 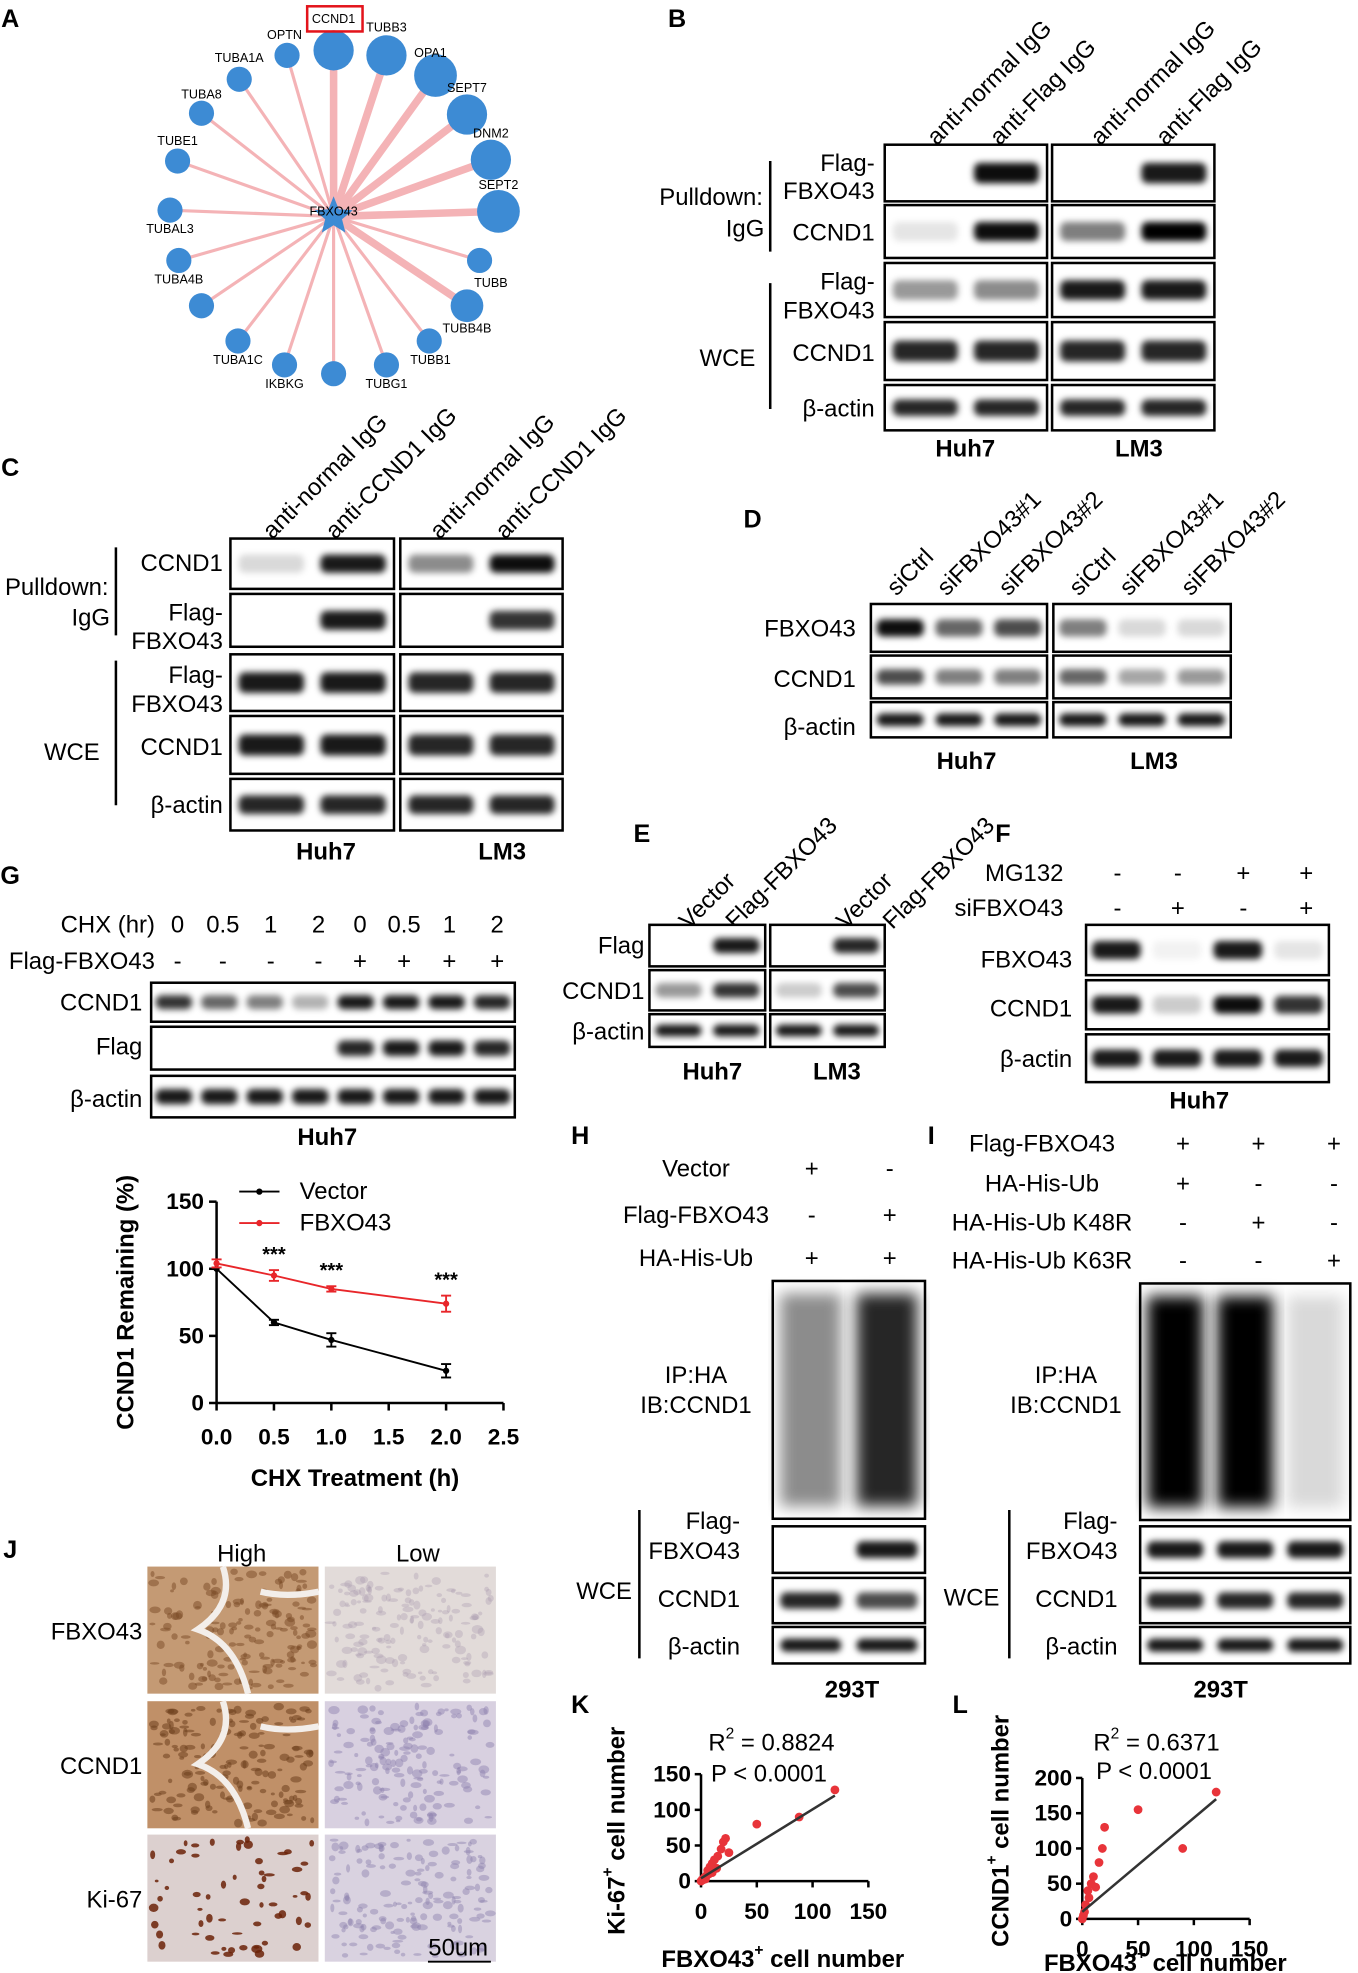 What do you see at coordinates (1042, 1260) in the screenshot?
I see `treatment: HA-His-Ub K63R` at bounding box center [1042, 1260].